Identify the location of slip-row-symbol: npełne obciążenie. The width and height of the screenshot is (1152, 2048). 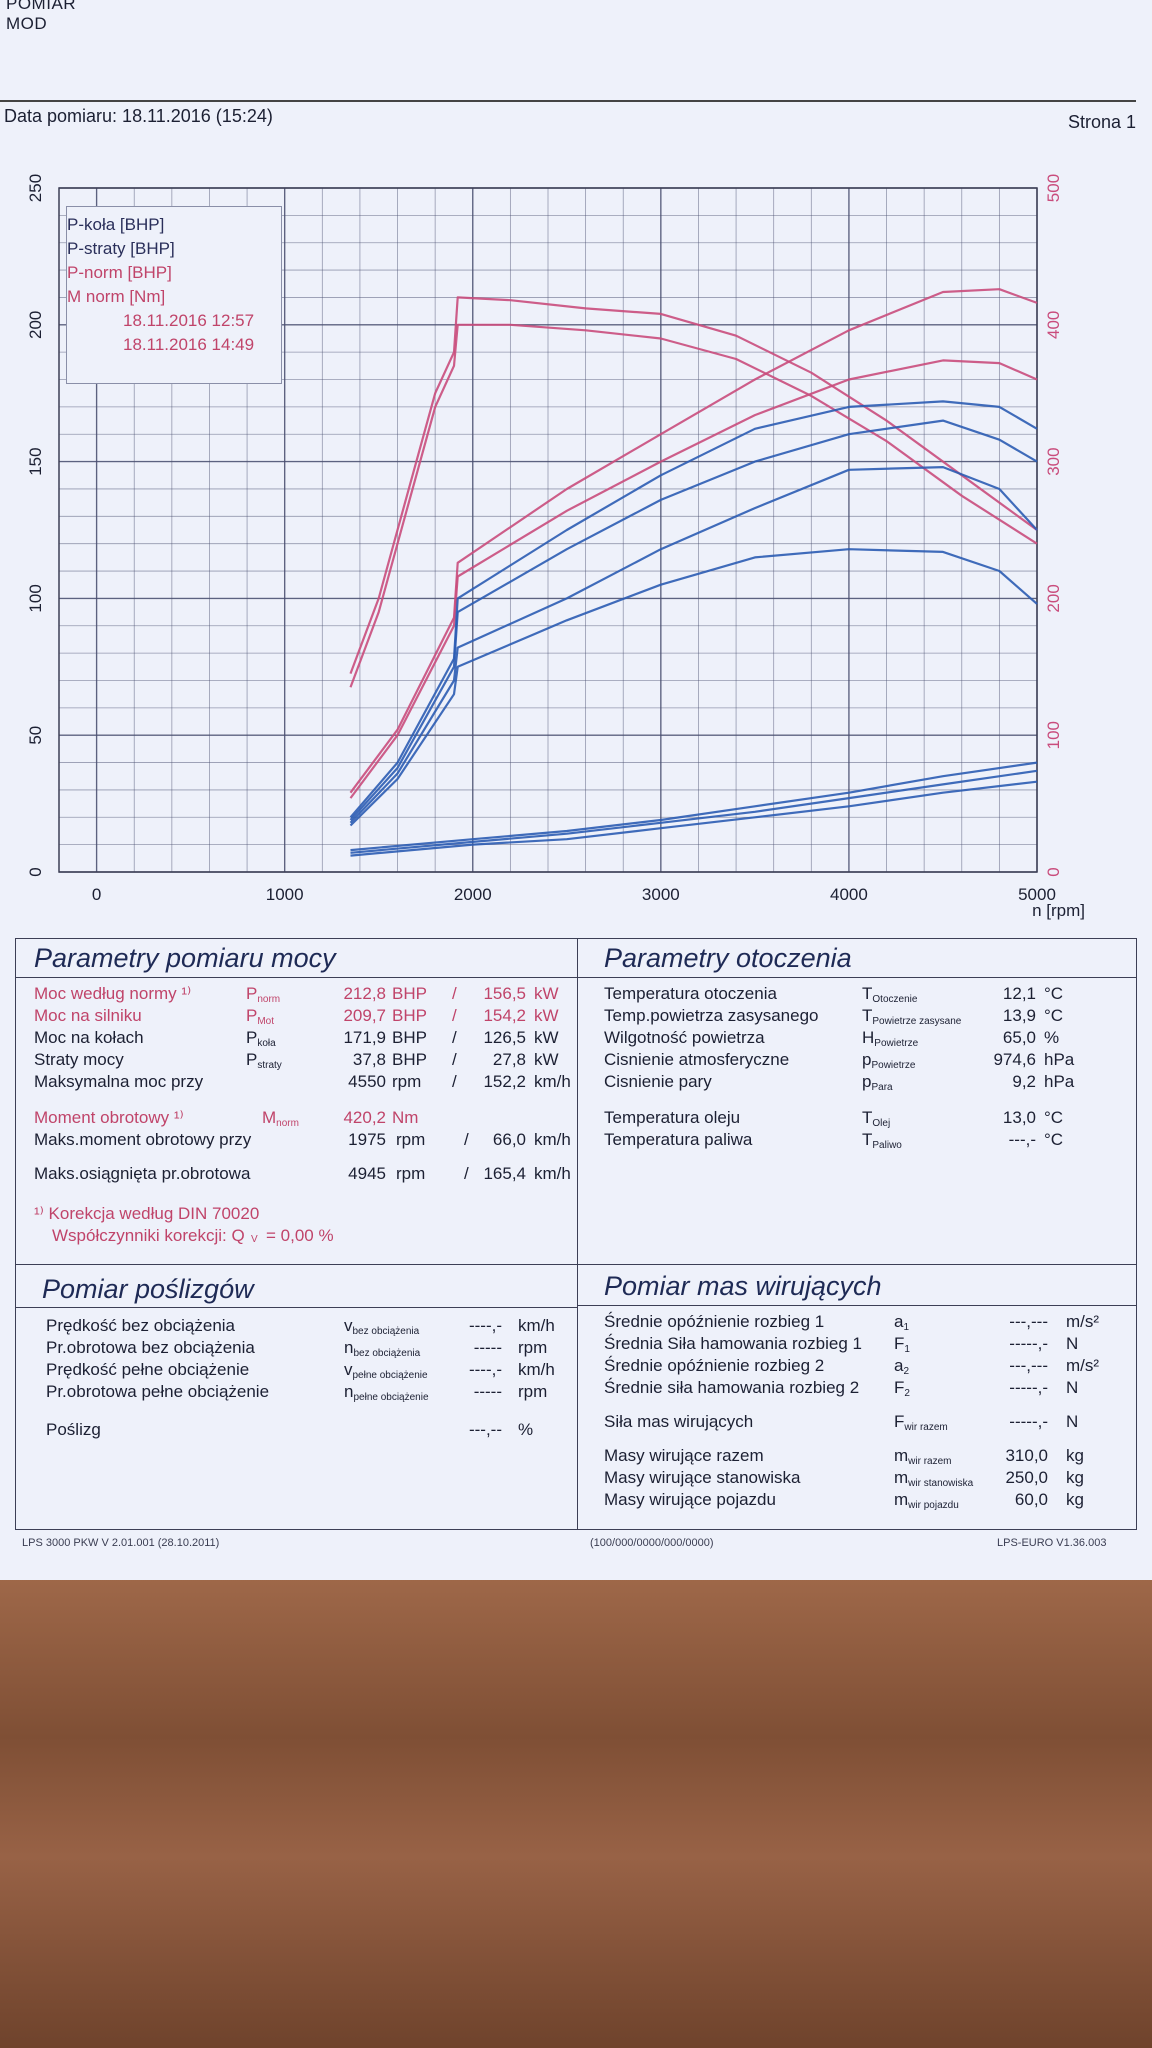
(386, 1395).